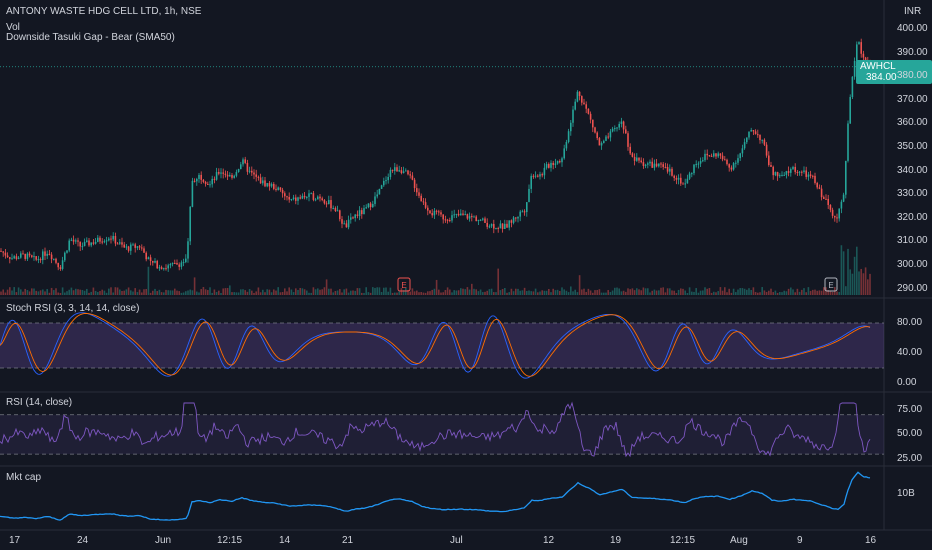 The height and width of the screenshot is (550, 932). Describe the element at coordinates (910, 352) in the screenshot. I see `stoch-tick-label: 40.00` at that location.